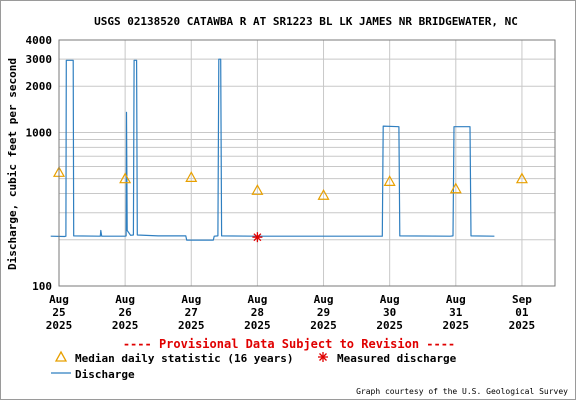 The image size is (576, 401). I want to click on x-tick-day: 01, so click(522, 312).